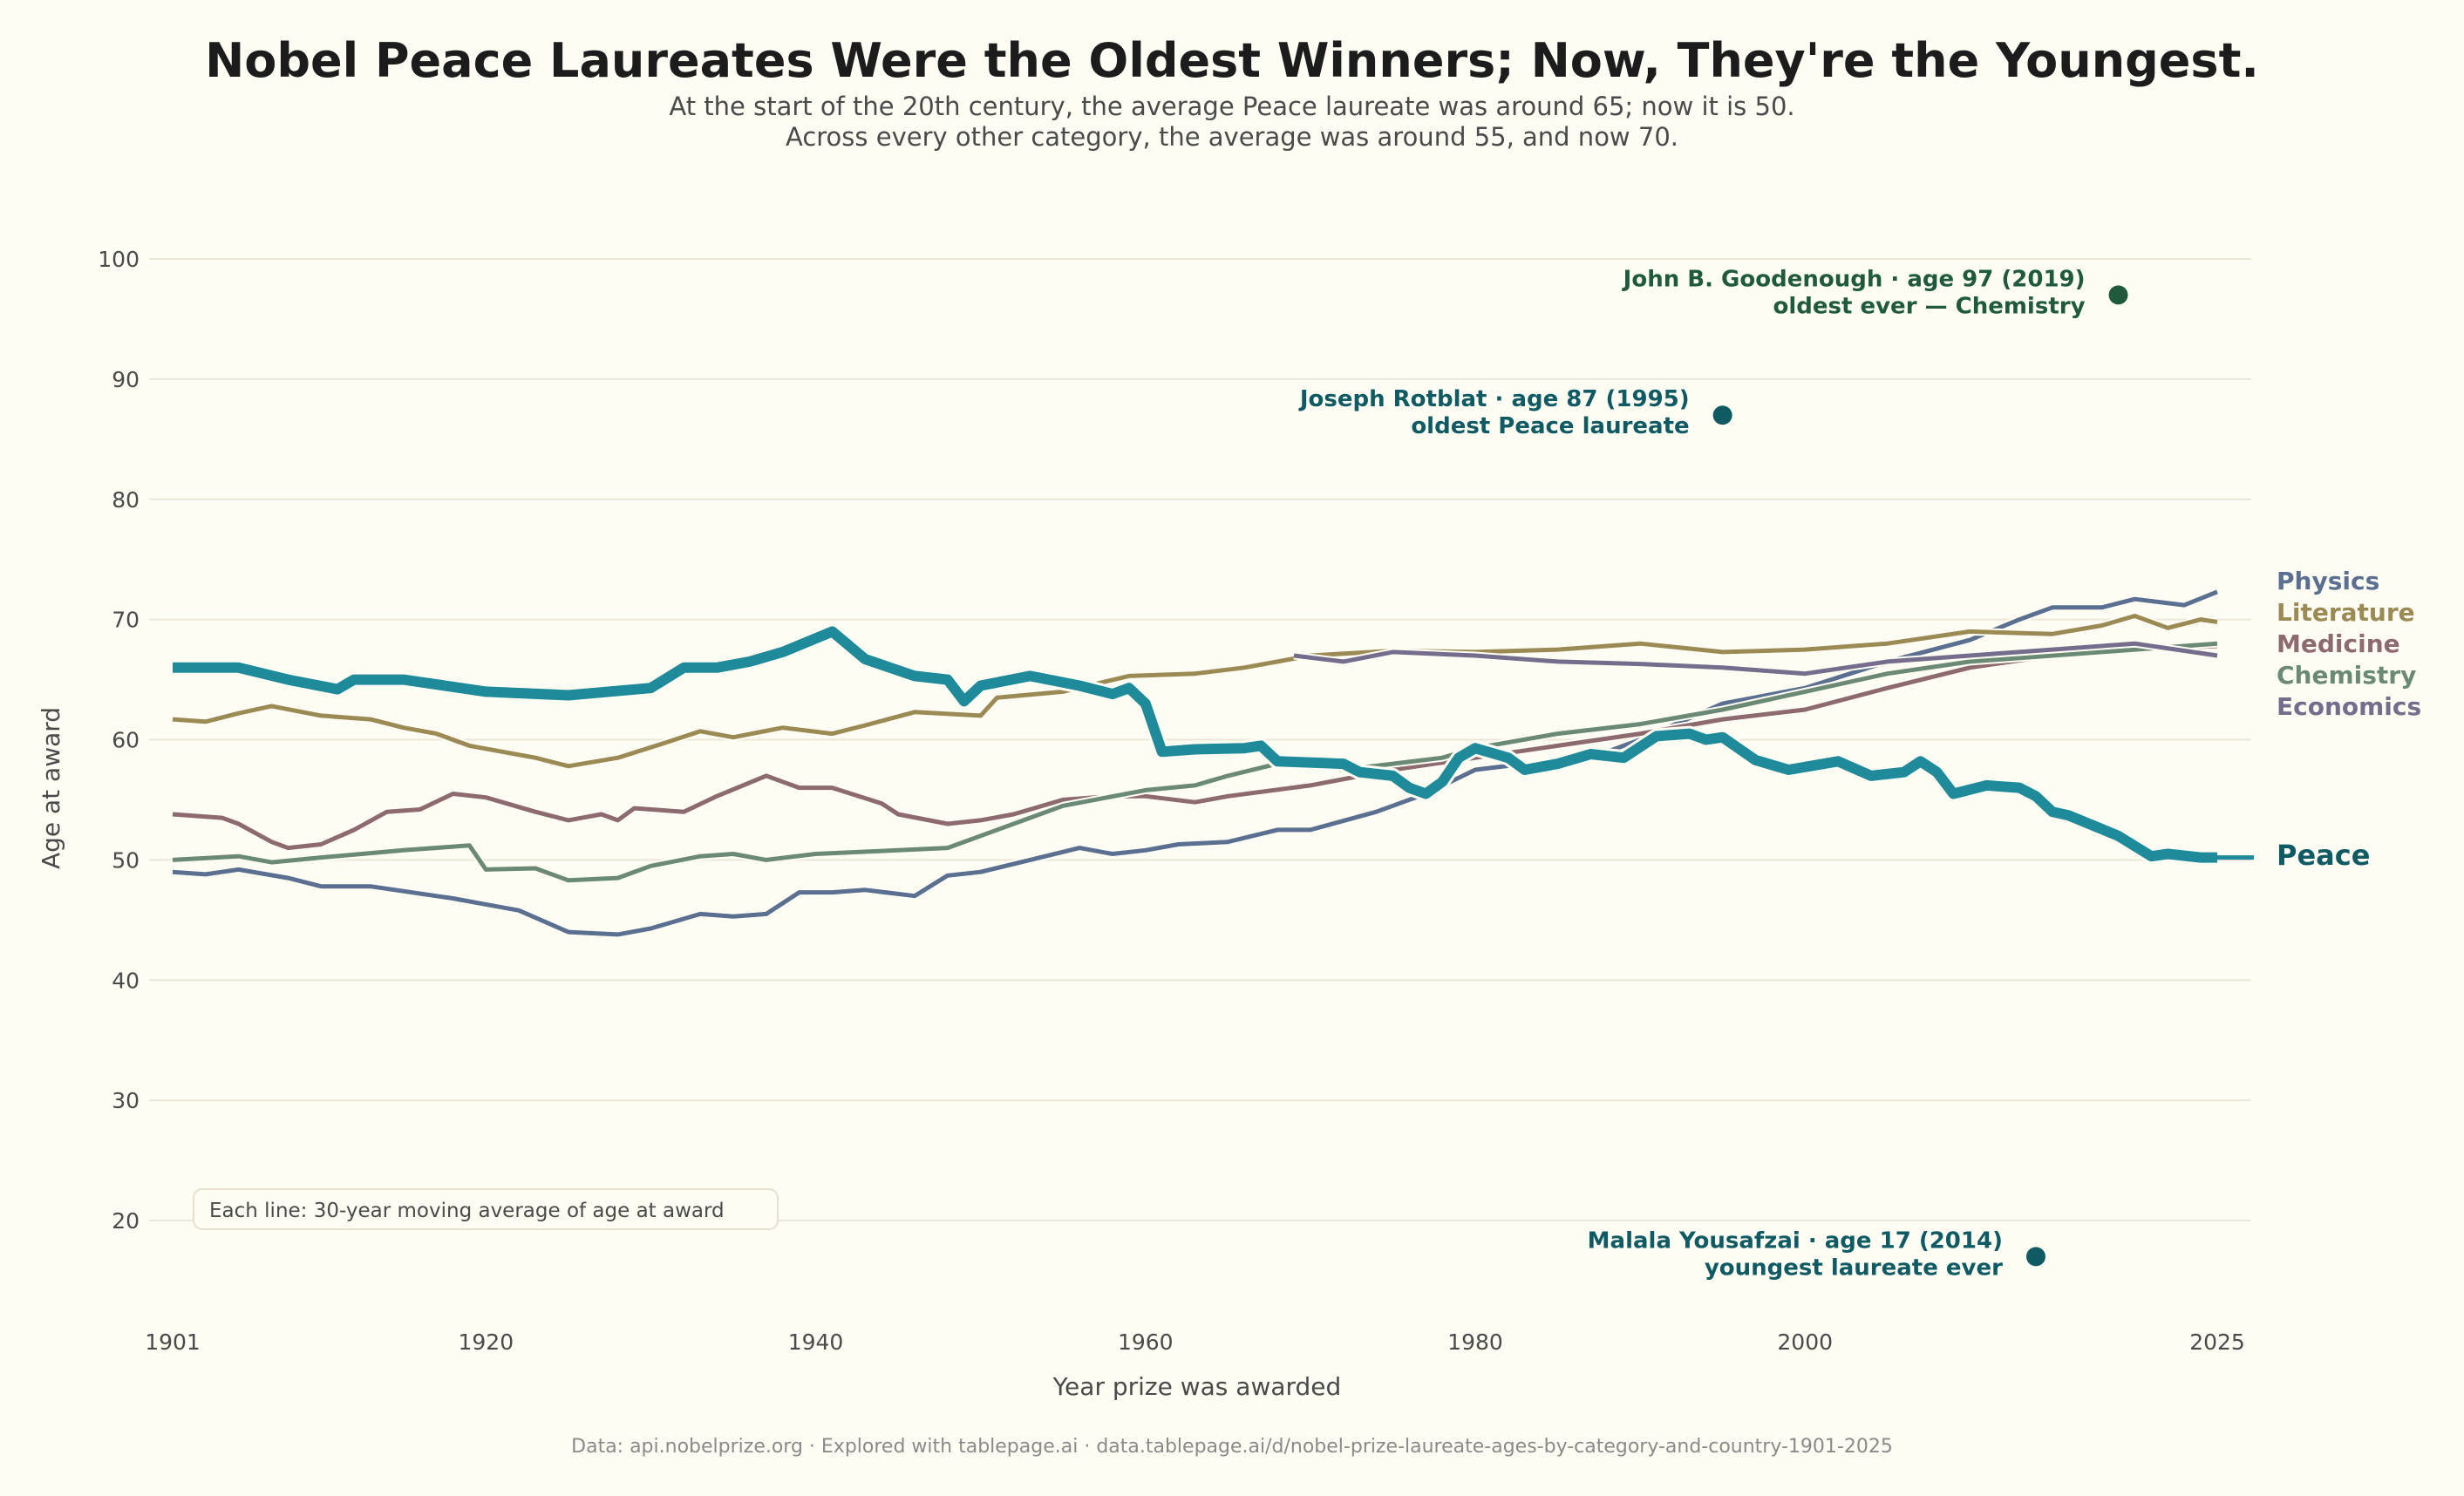  I want to click on y-tick-label: 20, so click(126, 1221).